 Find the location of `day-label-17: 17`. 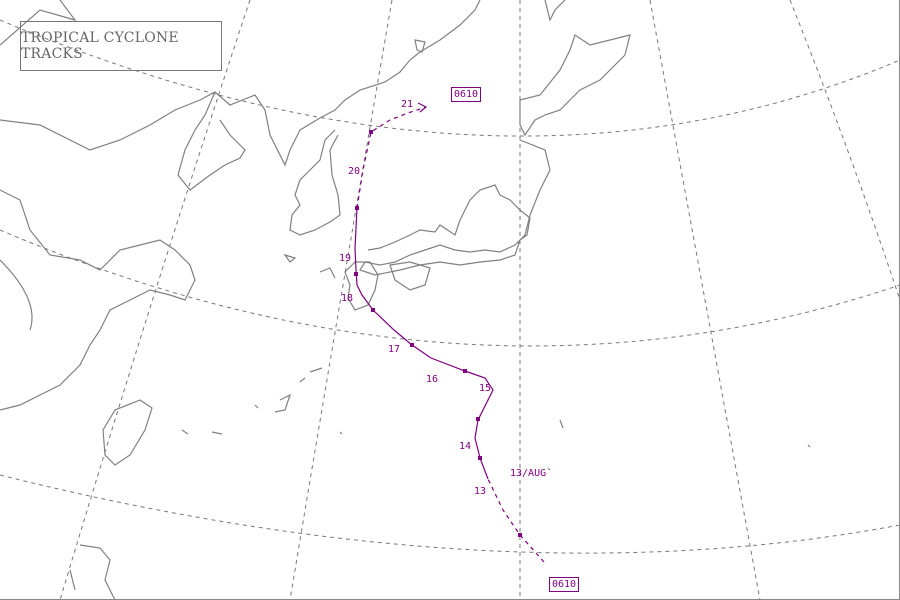

day-label-17: 17 is located at coordinates (394, 349).